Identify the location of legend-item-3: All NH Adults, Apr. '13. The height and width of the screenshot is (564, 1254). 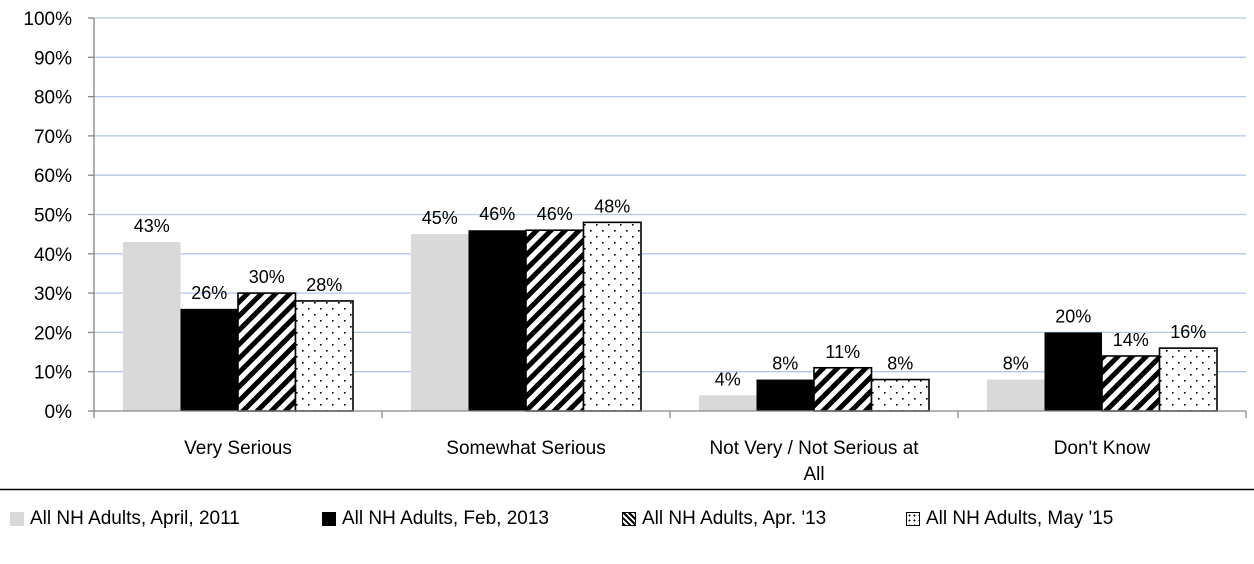
(724, 519).